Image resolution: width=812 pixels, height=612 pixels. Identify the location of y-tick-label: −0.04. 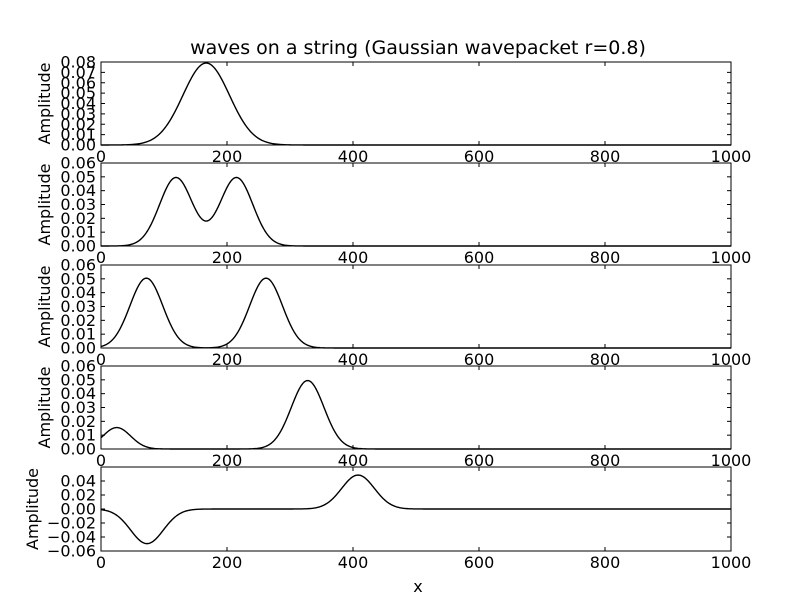
(71, 537).